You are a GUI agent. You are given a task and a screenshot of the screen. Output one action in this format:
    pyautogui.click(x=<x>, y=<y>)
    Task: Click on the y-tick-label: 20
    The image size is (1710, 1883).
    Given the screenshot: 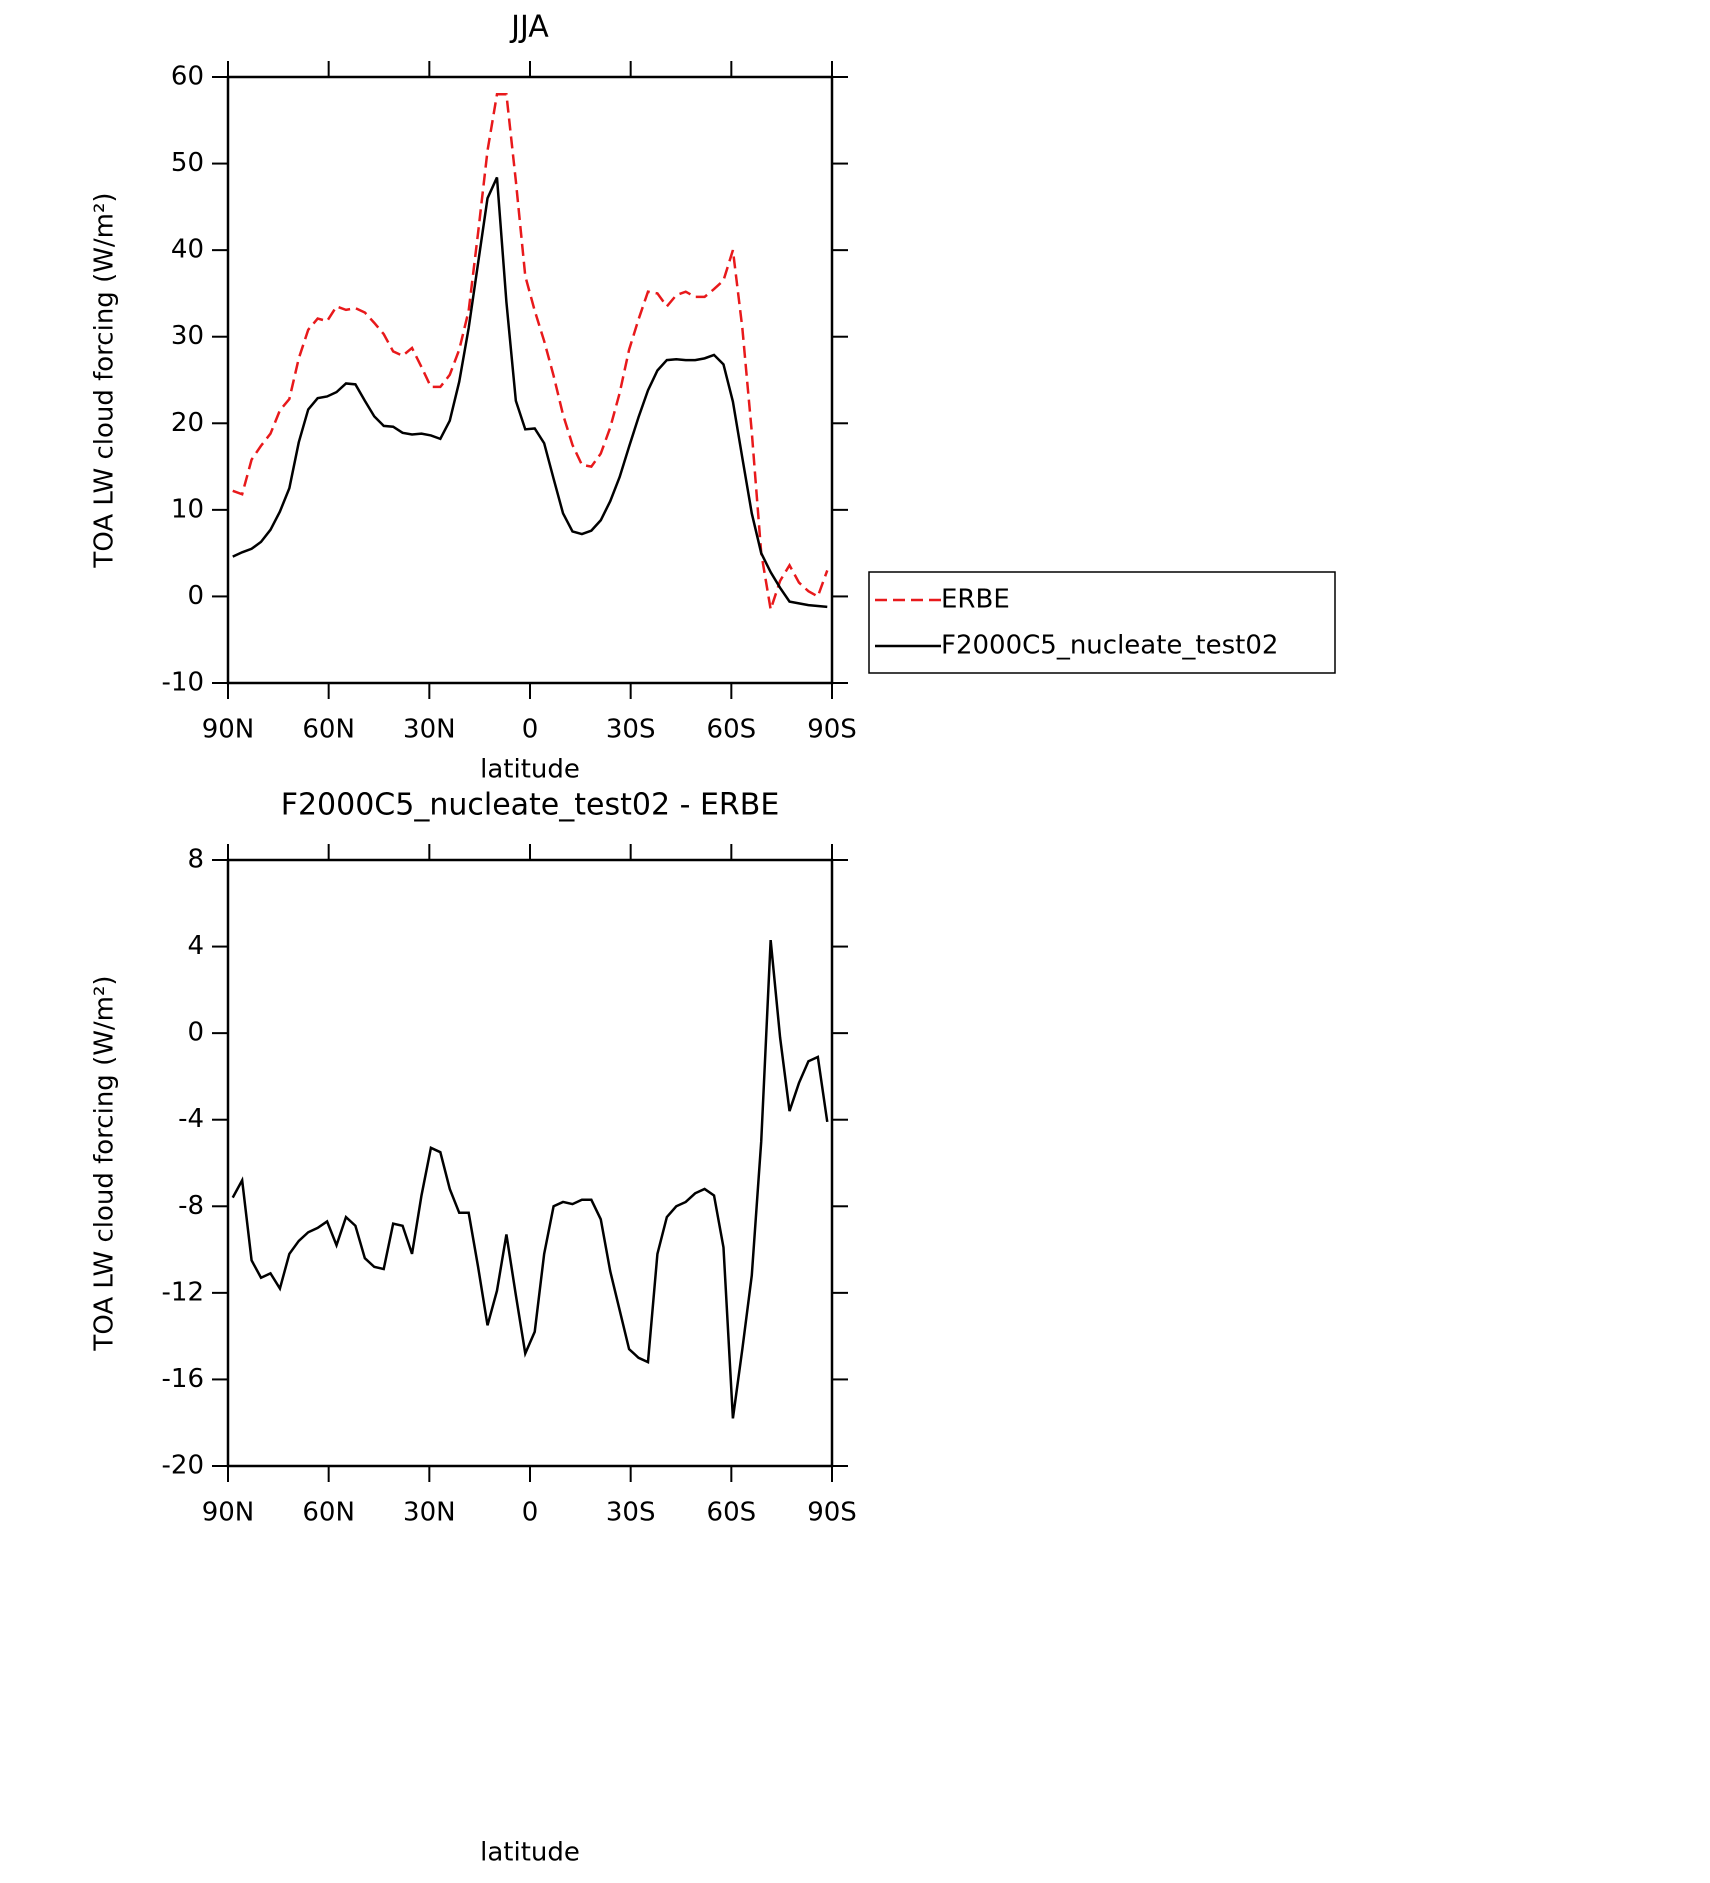 What is the action you would take?
    pyautogui.click(x=187, y=423)
    